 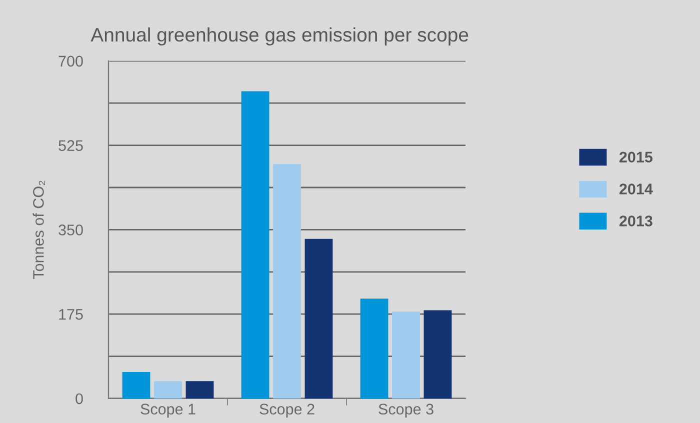 What do you see at coordinates (39, 230) in the screenshot?
I see `y-axis-title: Tonnes of CO₂` at bounding box center [39, 230].